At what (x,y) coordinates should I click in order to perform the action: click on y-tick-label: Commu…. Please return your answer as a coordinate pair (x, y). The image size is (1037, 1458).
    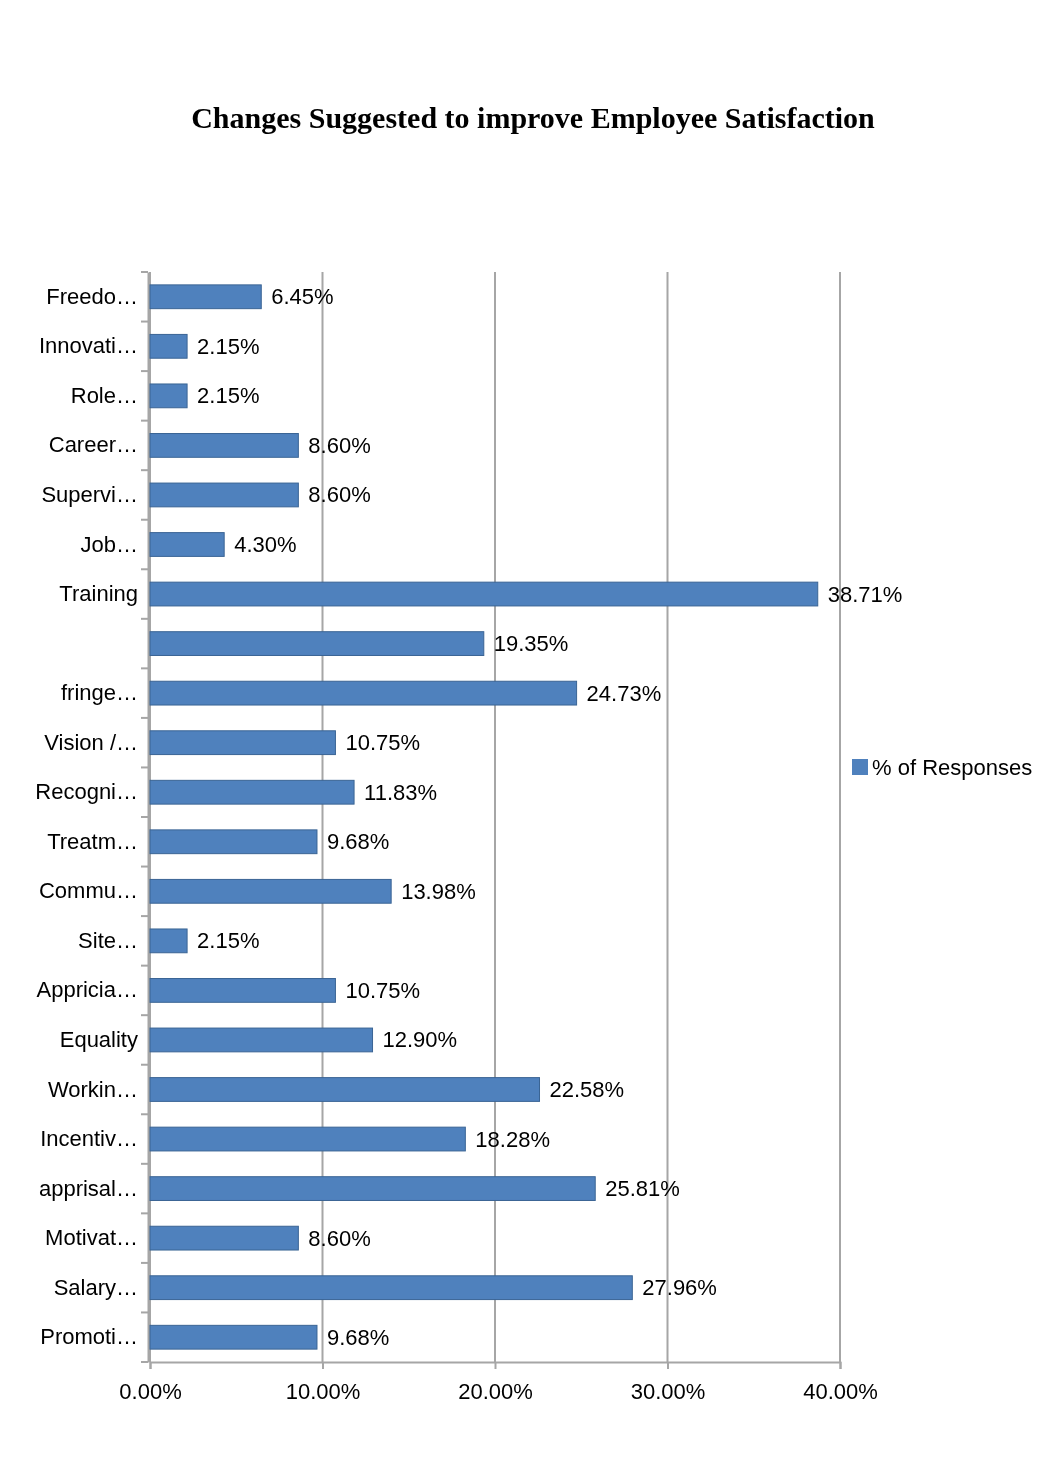
    Looking at the image, I should click on (88, 891).